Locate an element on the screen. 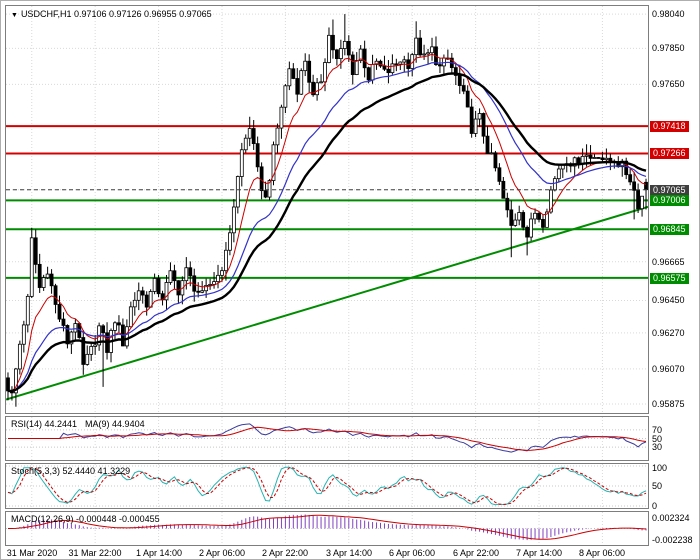  stoch-k-line is located at coordinates (327, 486).